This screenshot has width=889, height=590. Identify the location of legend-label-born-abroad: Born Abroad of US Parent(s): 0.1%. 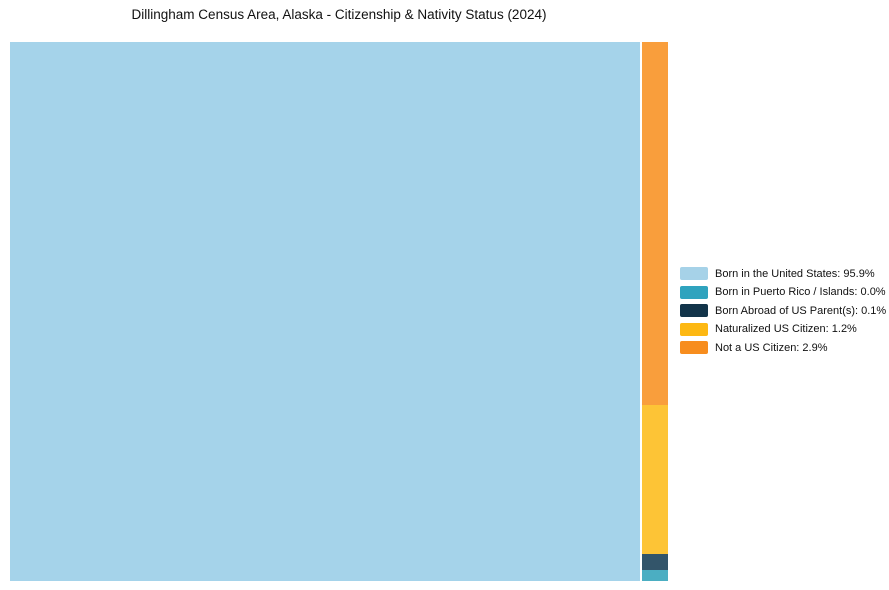
(801, 310).